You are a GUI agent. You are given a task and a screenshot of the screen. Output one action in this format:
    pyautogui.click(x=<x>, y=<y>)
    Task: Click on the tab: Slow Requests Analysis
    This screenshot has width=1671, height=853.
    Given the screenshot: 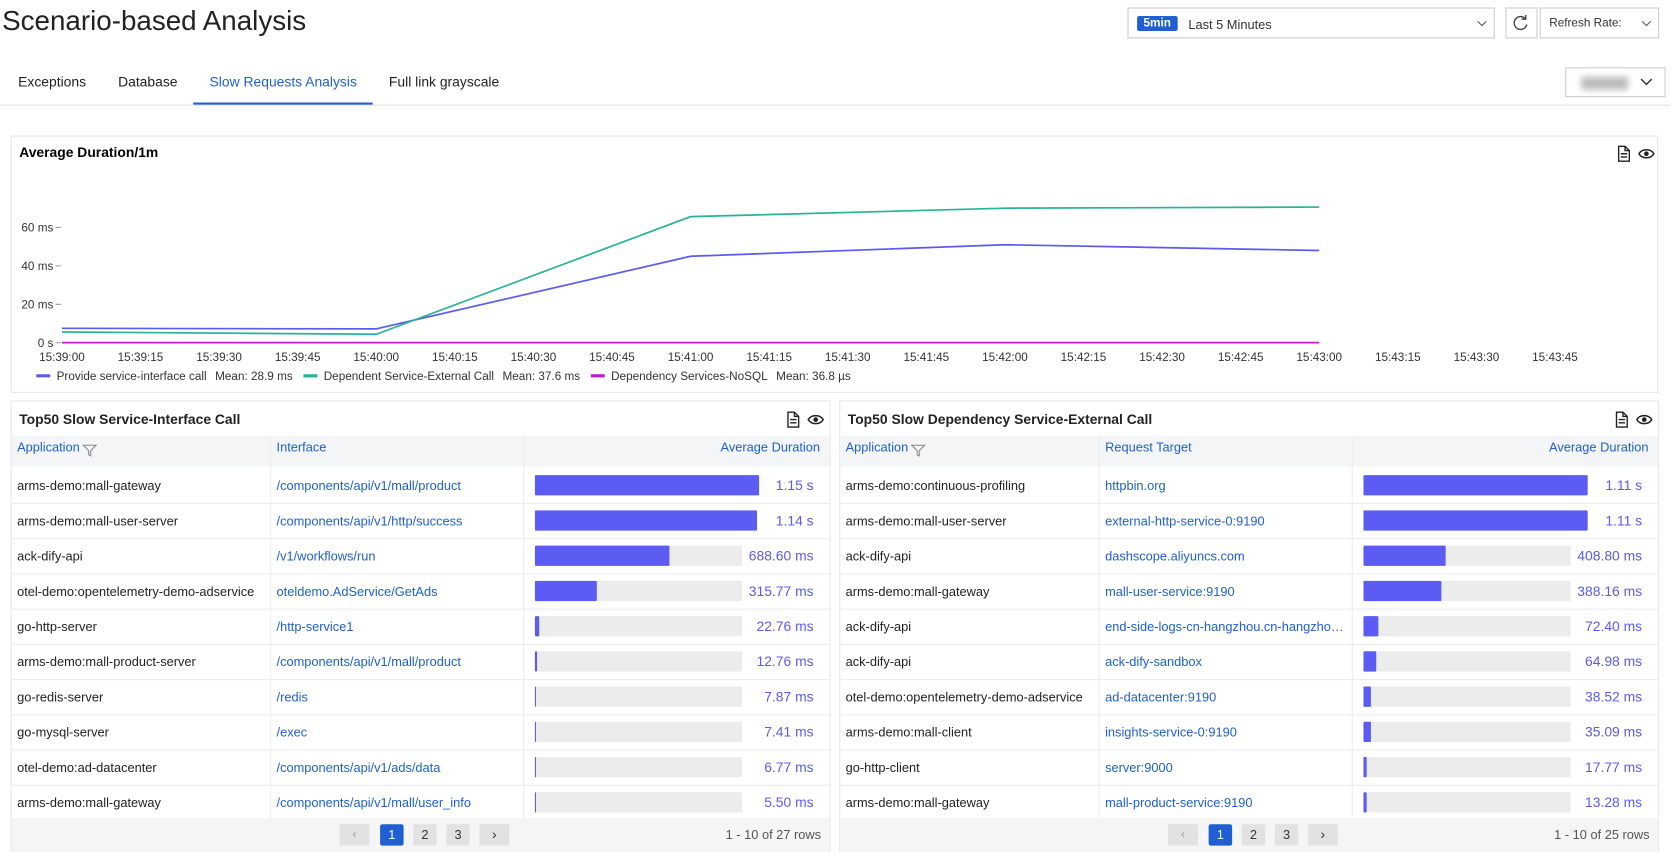 What is the action you would take?
    pyautogui.click(x=283, y=81)
    